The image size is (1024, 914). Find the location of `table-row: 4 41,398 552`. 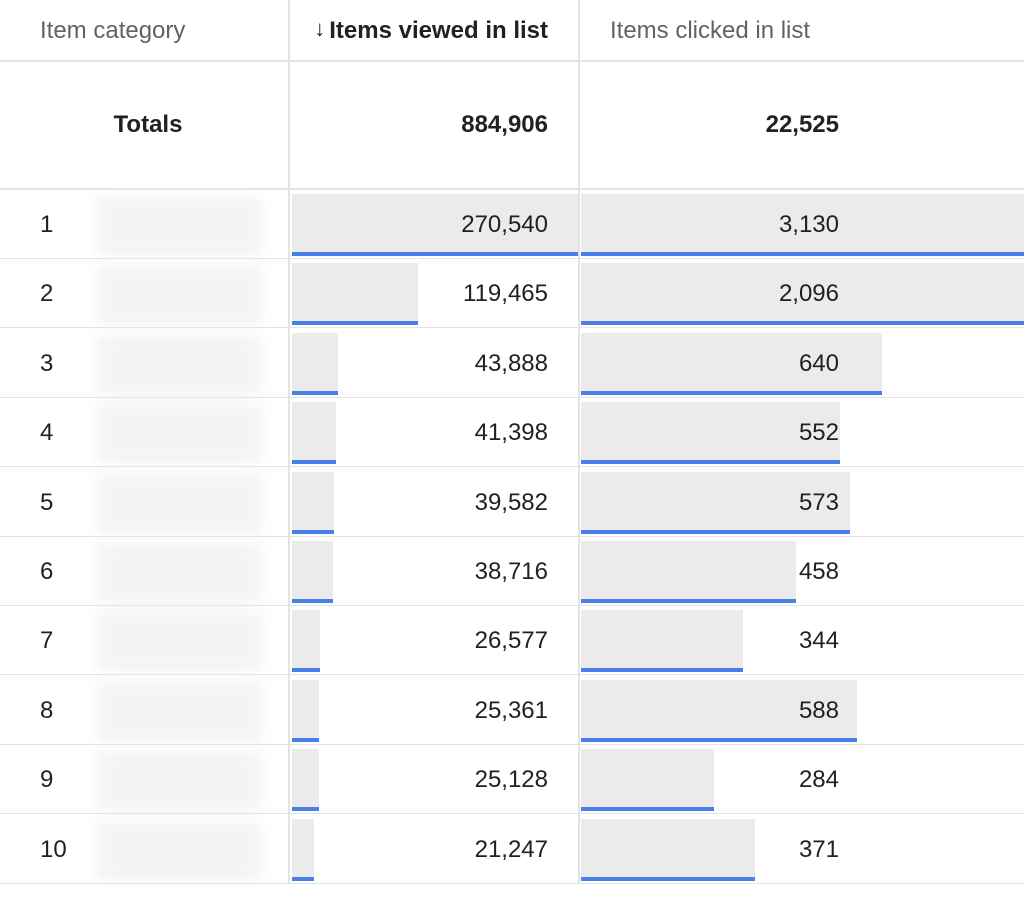

table-row: 4 41,398 552 is located at coordinates (512, 433).